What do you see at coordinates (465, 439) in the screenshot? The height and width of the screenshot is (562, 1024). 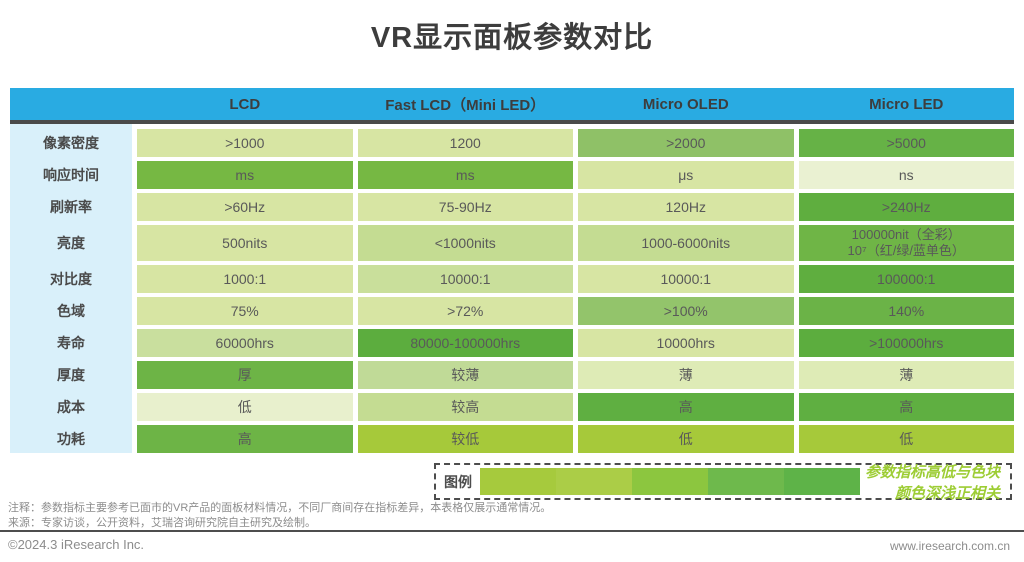 I see `cell-power-consumption-fast-lcd: 较低` at bounding box center [465, 439].